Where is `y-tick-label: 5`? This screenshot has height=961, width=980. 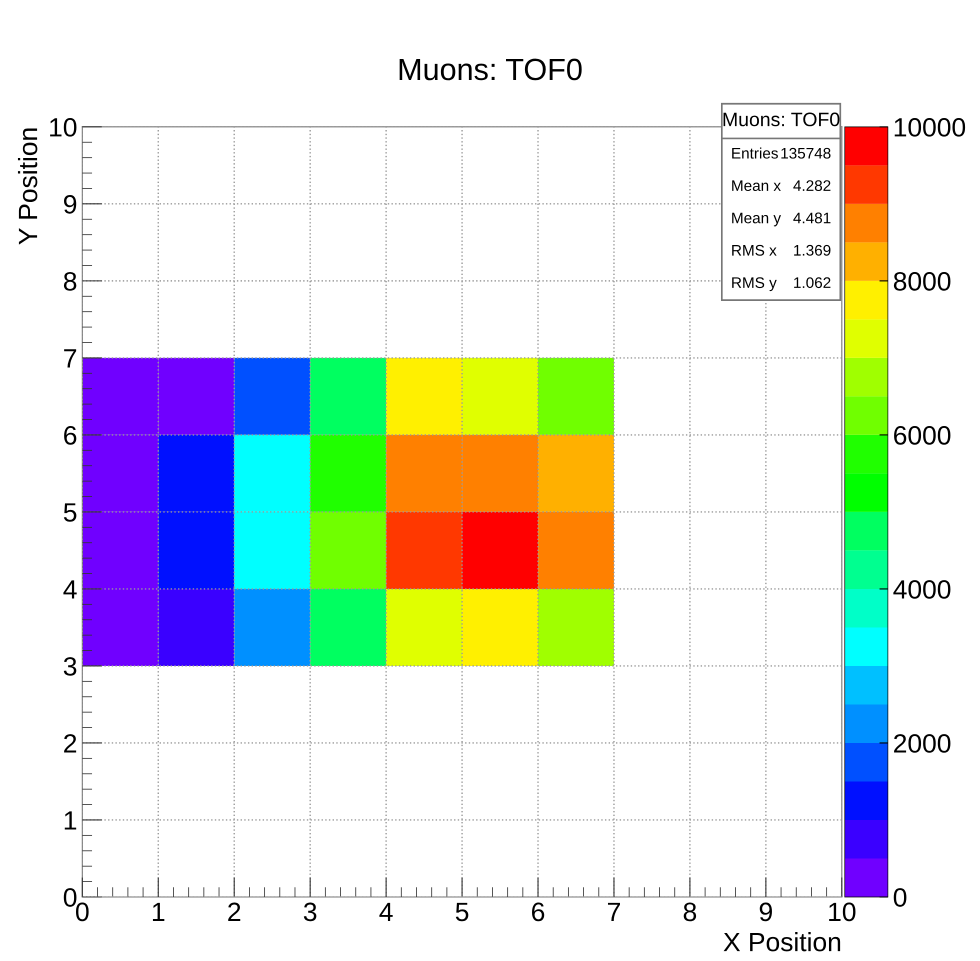 y-tick-label: 5 is located at coordinates (70, 512).